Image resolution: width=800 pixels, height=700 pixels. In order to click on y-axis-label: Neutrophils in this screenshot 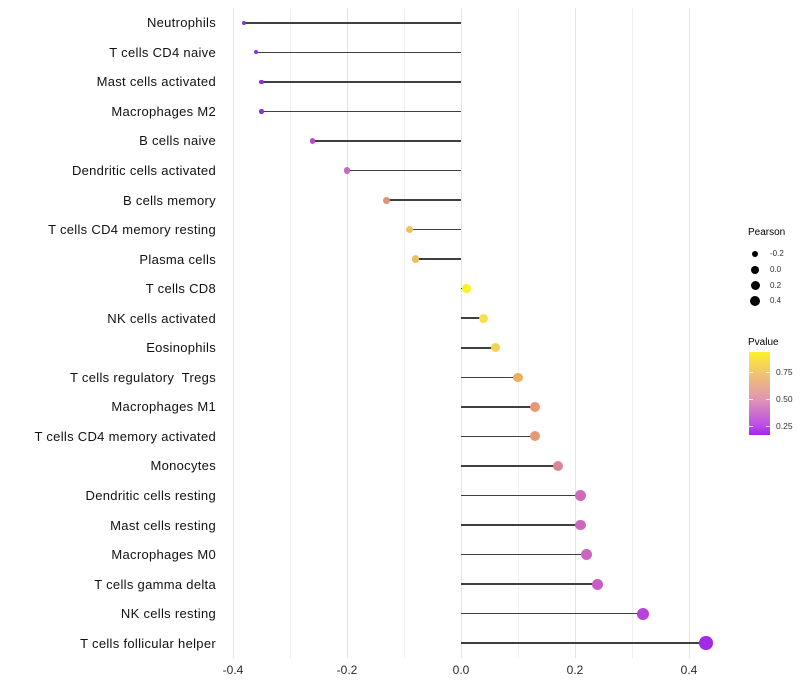, I will do `click(181, 23)`.